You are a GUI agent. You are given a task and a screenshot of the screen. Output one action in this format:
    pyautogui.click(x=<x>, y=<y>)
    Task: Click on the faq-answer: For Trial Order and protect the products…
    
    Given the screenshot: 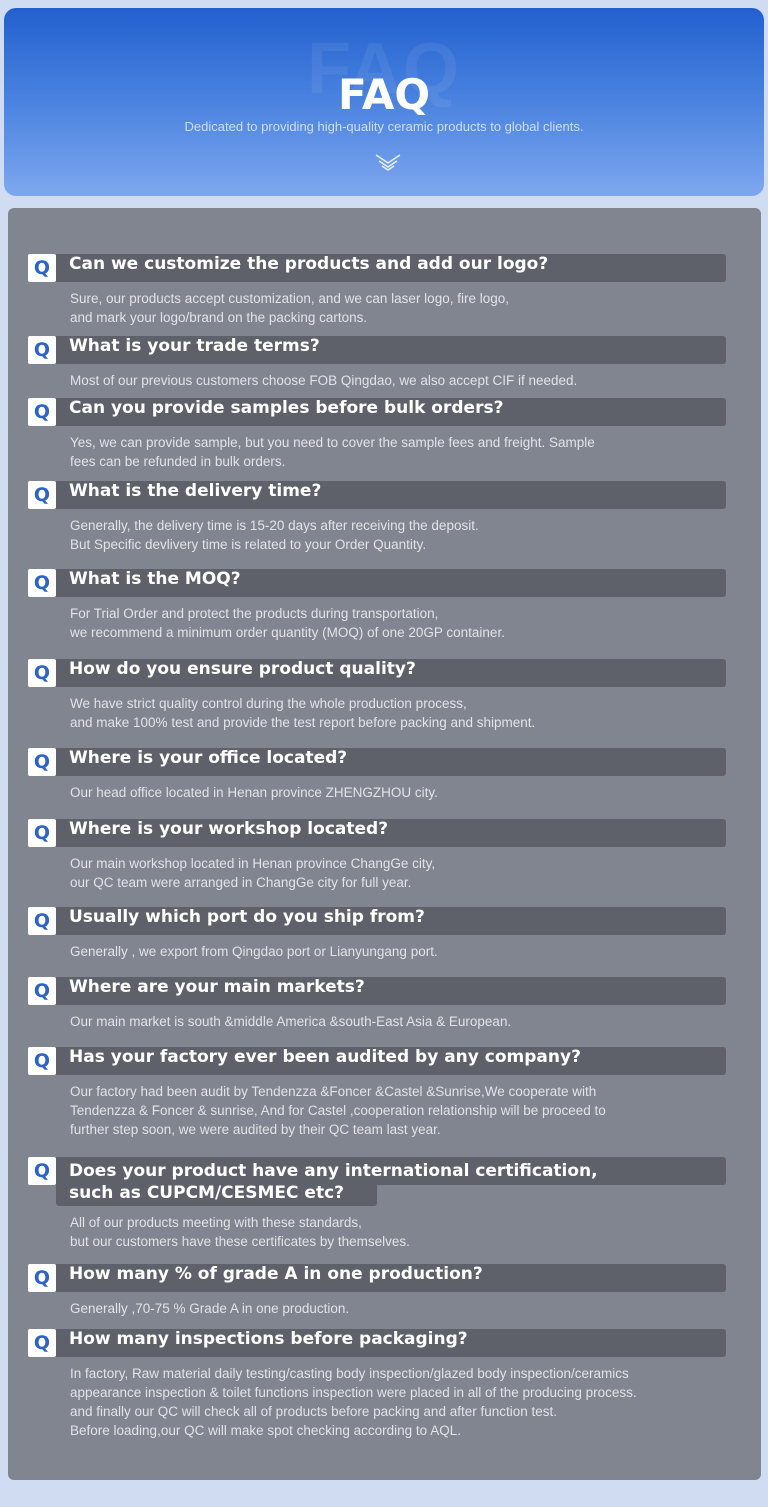 What is the action you would take?
    pyautogui.click(x=287, y=623)
    